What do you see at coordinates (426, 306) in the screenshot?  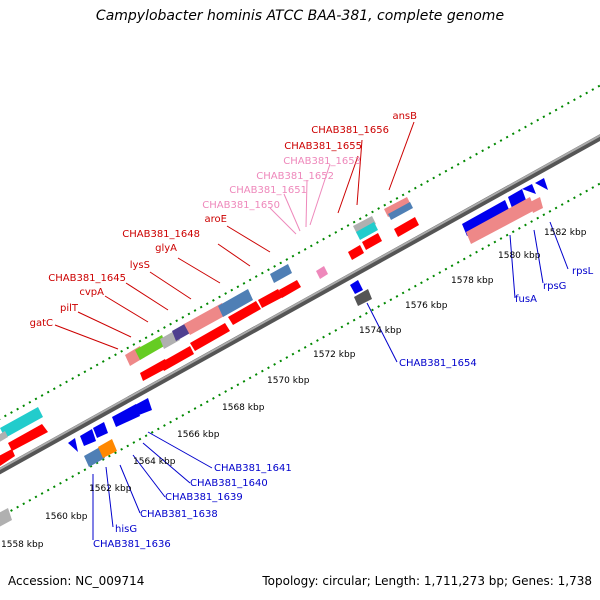 I see `scale-label: 1576 kbp` at bounding box center [426, 306].